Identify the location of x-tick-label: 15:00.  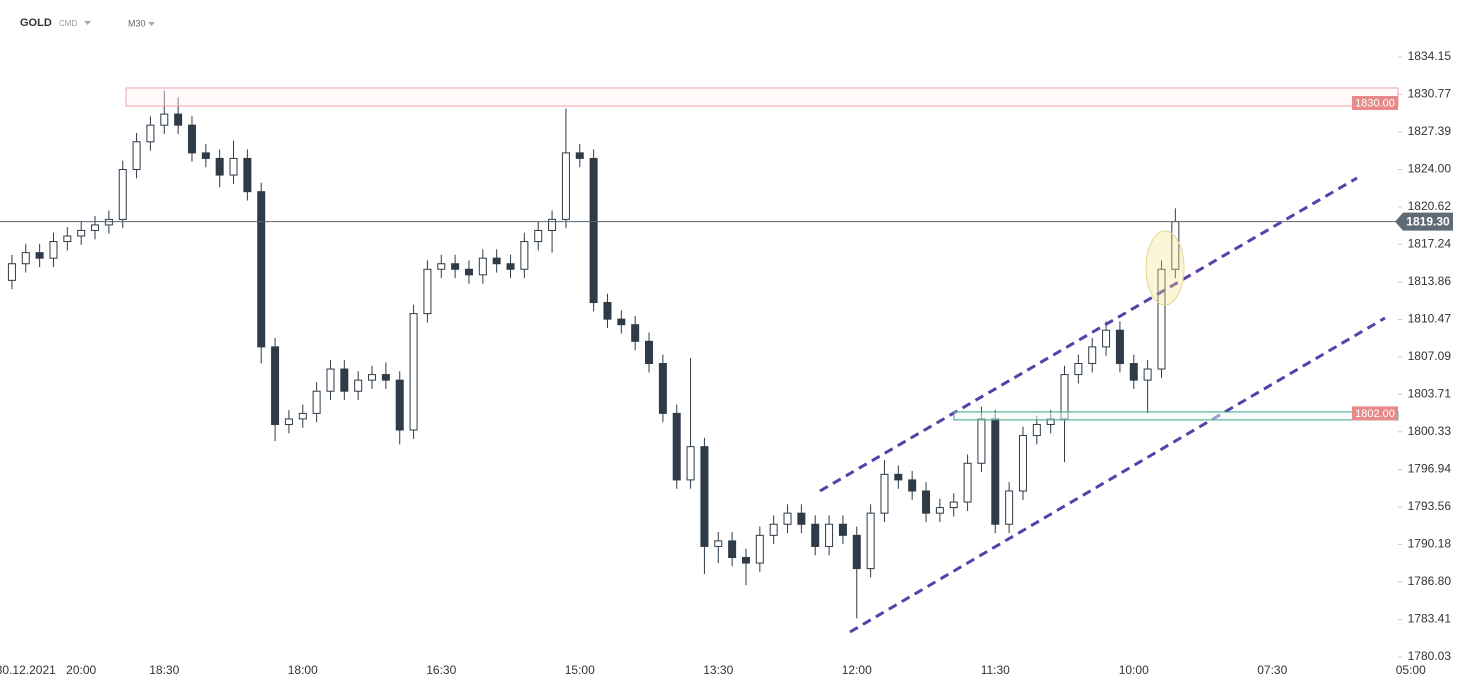
(580, 670).